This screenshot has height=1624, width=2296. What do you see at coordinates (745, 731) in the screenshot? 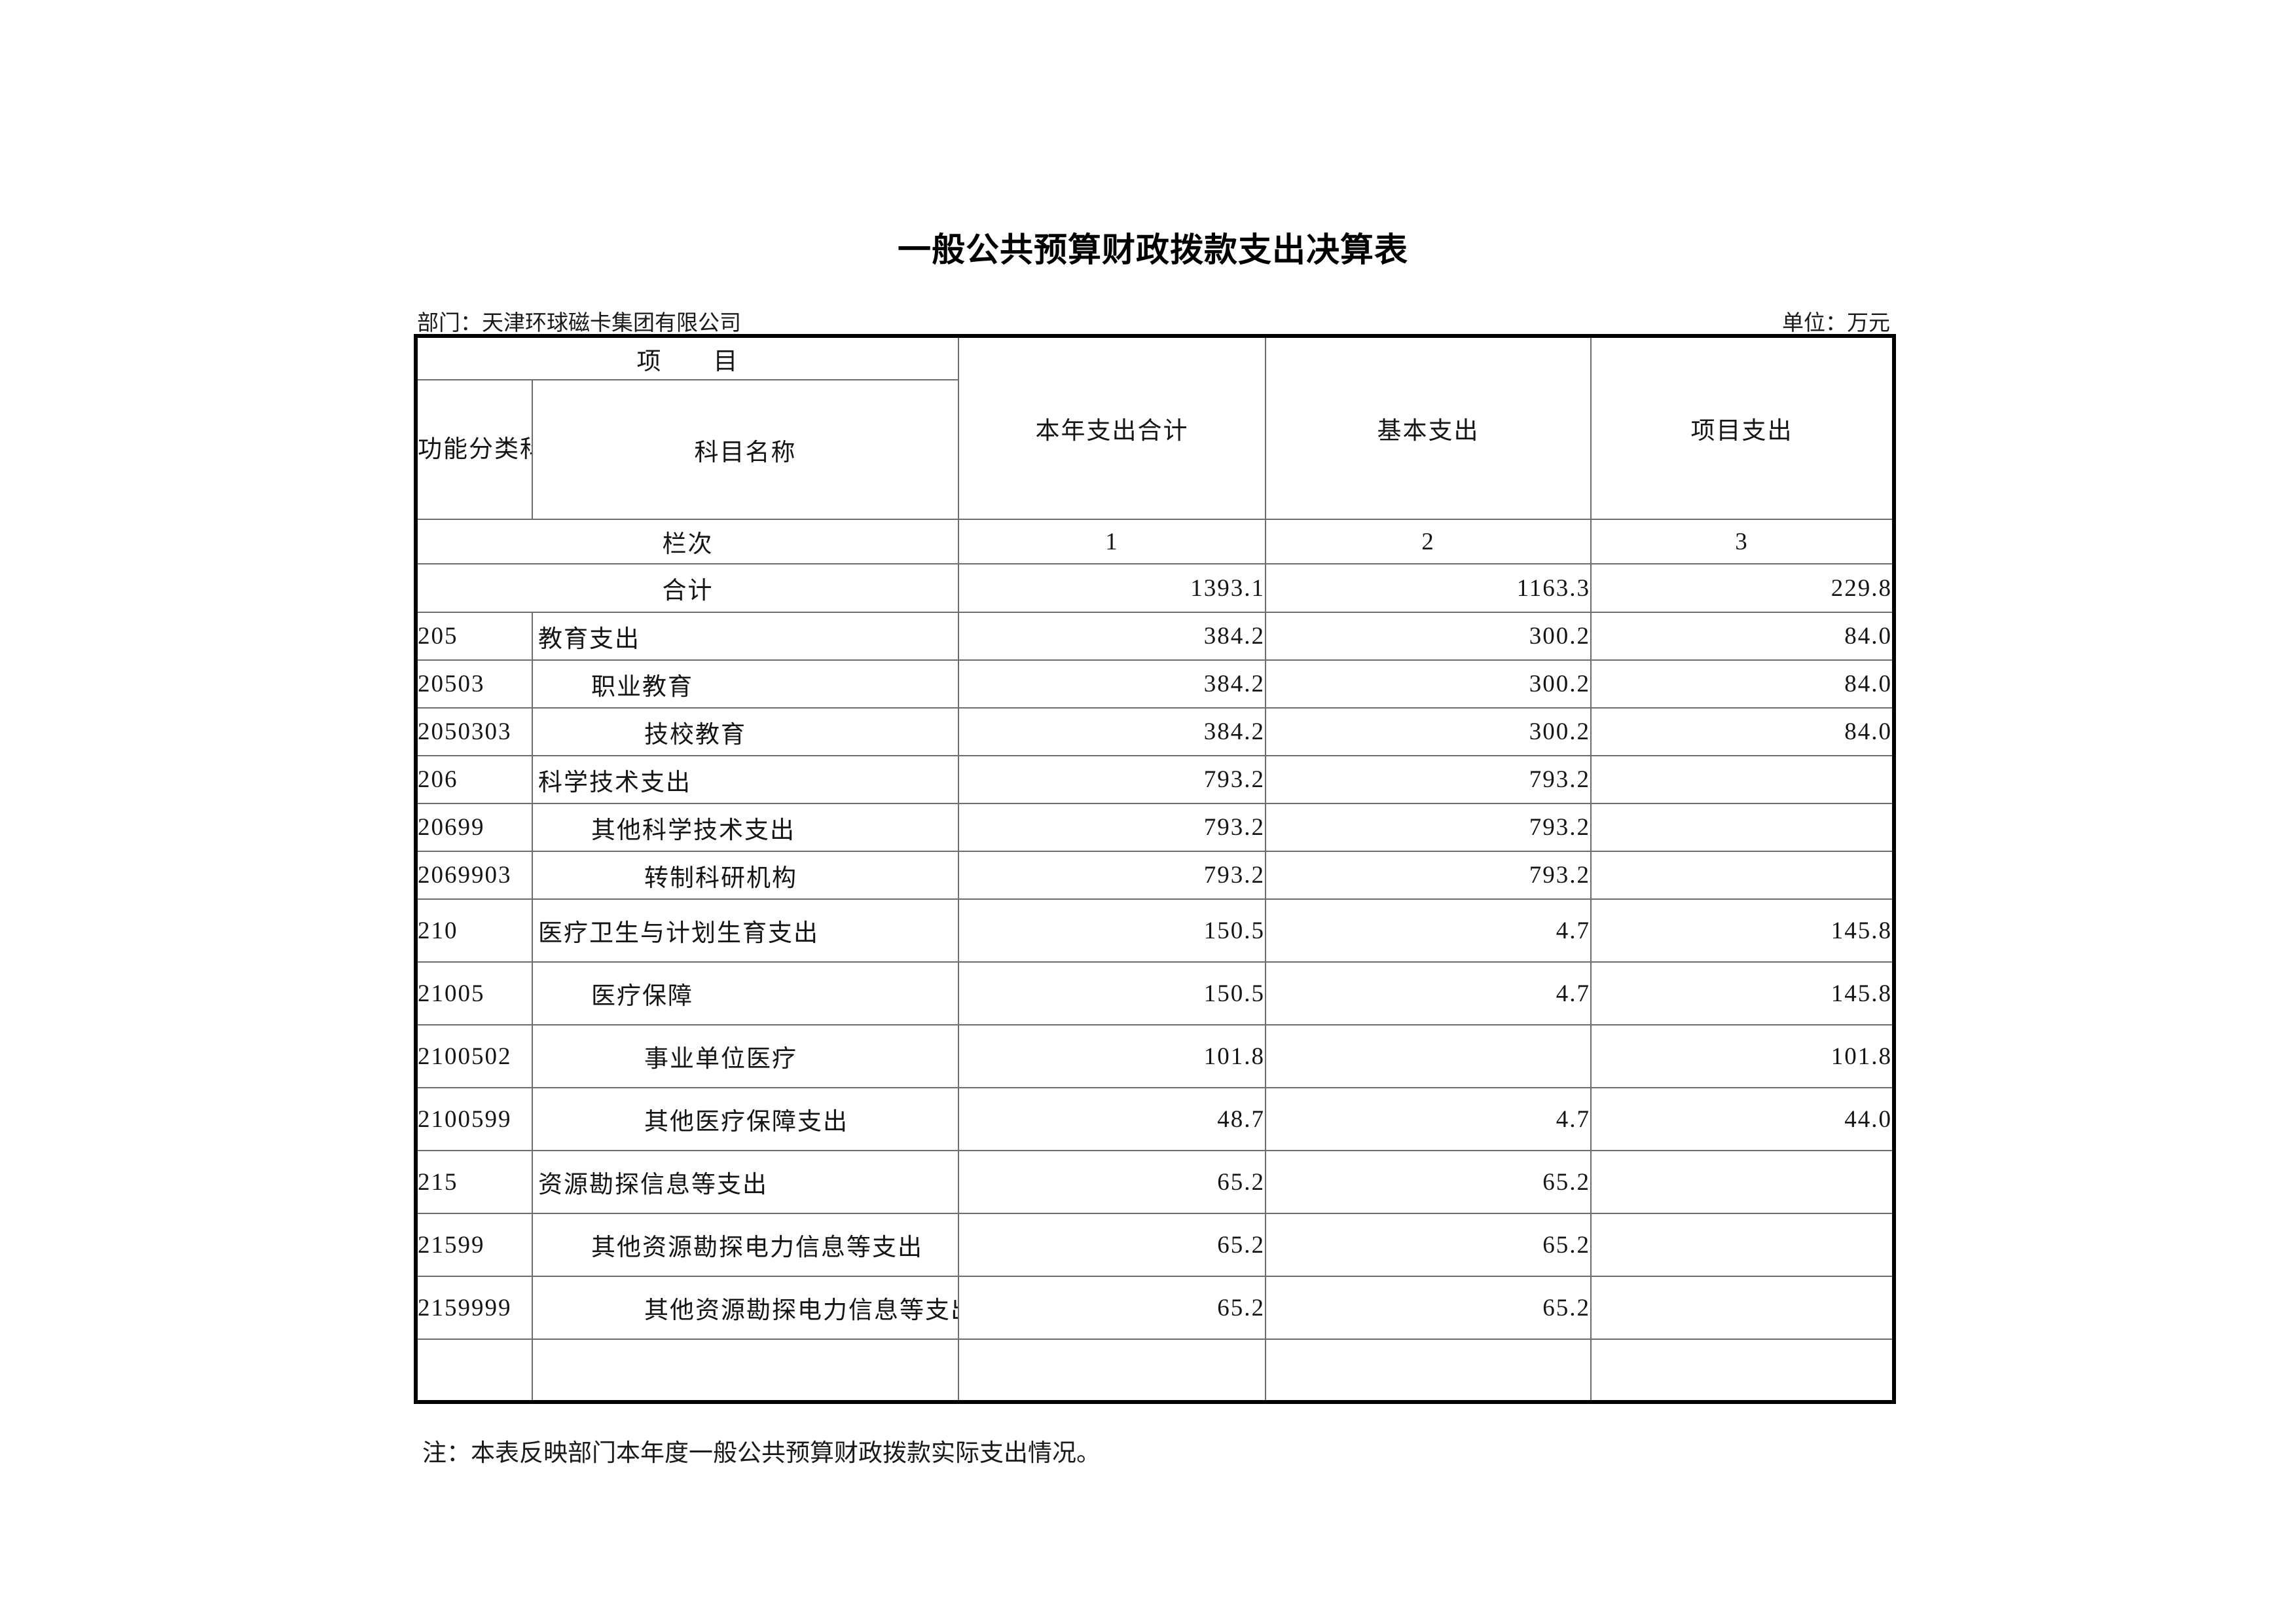
I see `name-cell: 技校教育` at bounding box center [745, 731].